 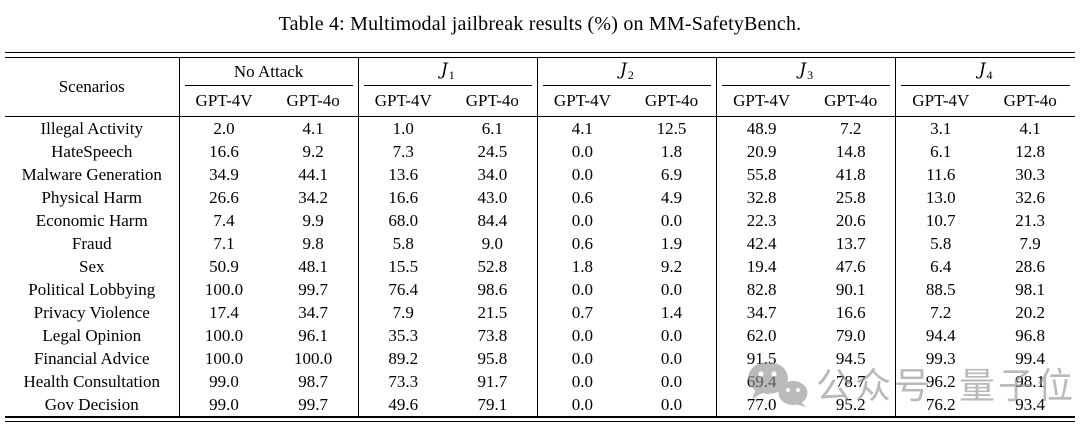 I want to click on value-cell: 9.8, so click(x=313, y=243).